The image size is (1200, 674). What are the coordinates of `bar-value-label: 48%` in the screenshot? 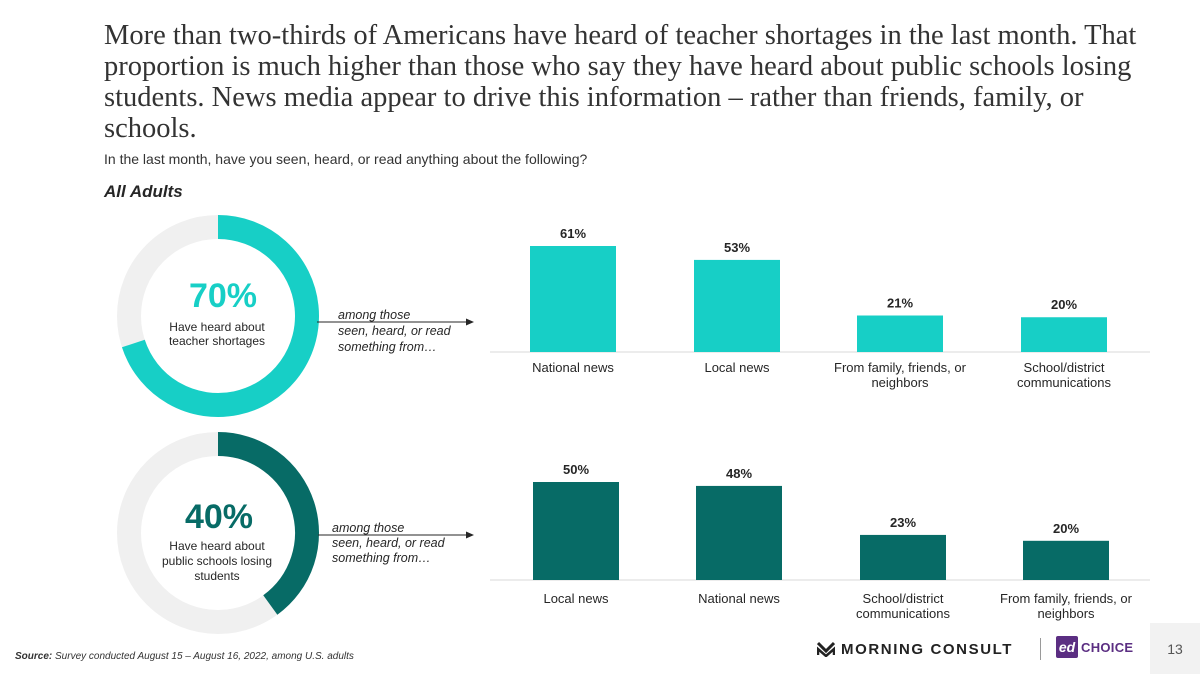 It's located at (739, 473).